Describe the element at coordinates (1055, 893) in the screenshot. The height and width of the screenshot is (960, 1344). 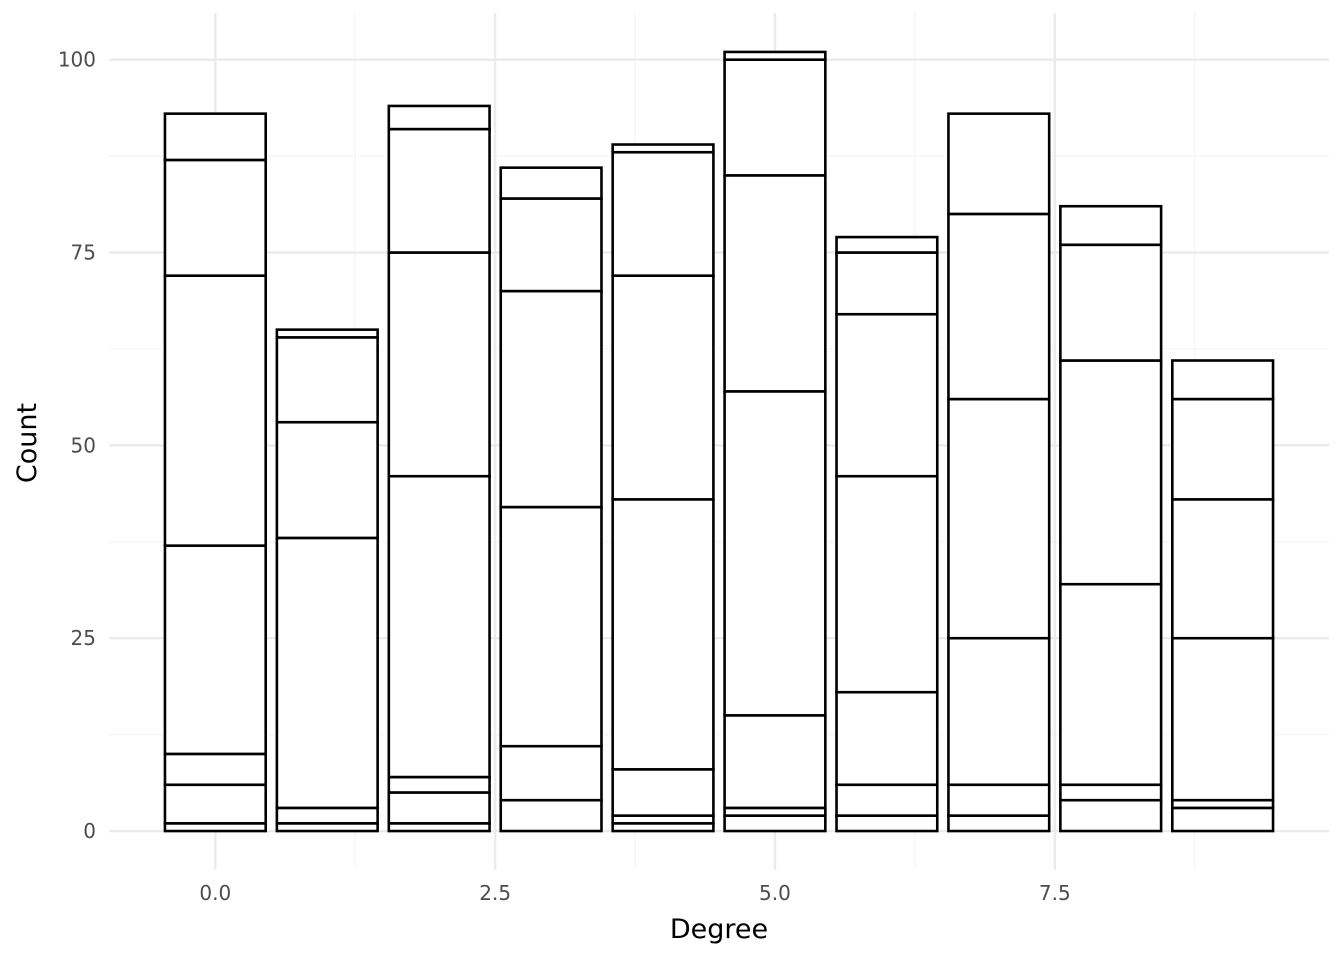
I see `x-tick-label: 7.5` at that location.